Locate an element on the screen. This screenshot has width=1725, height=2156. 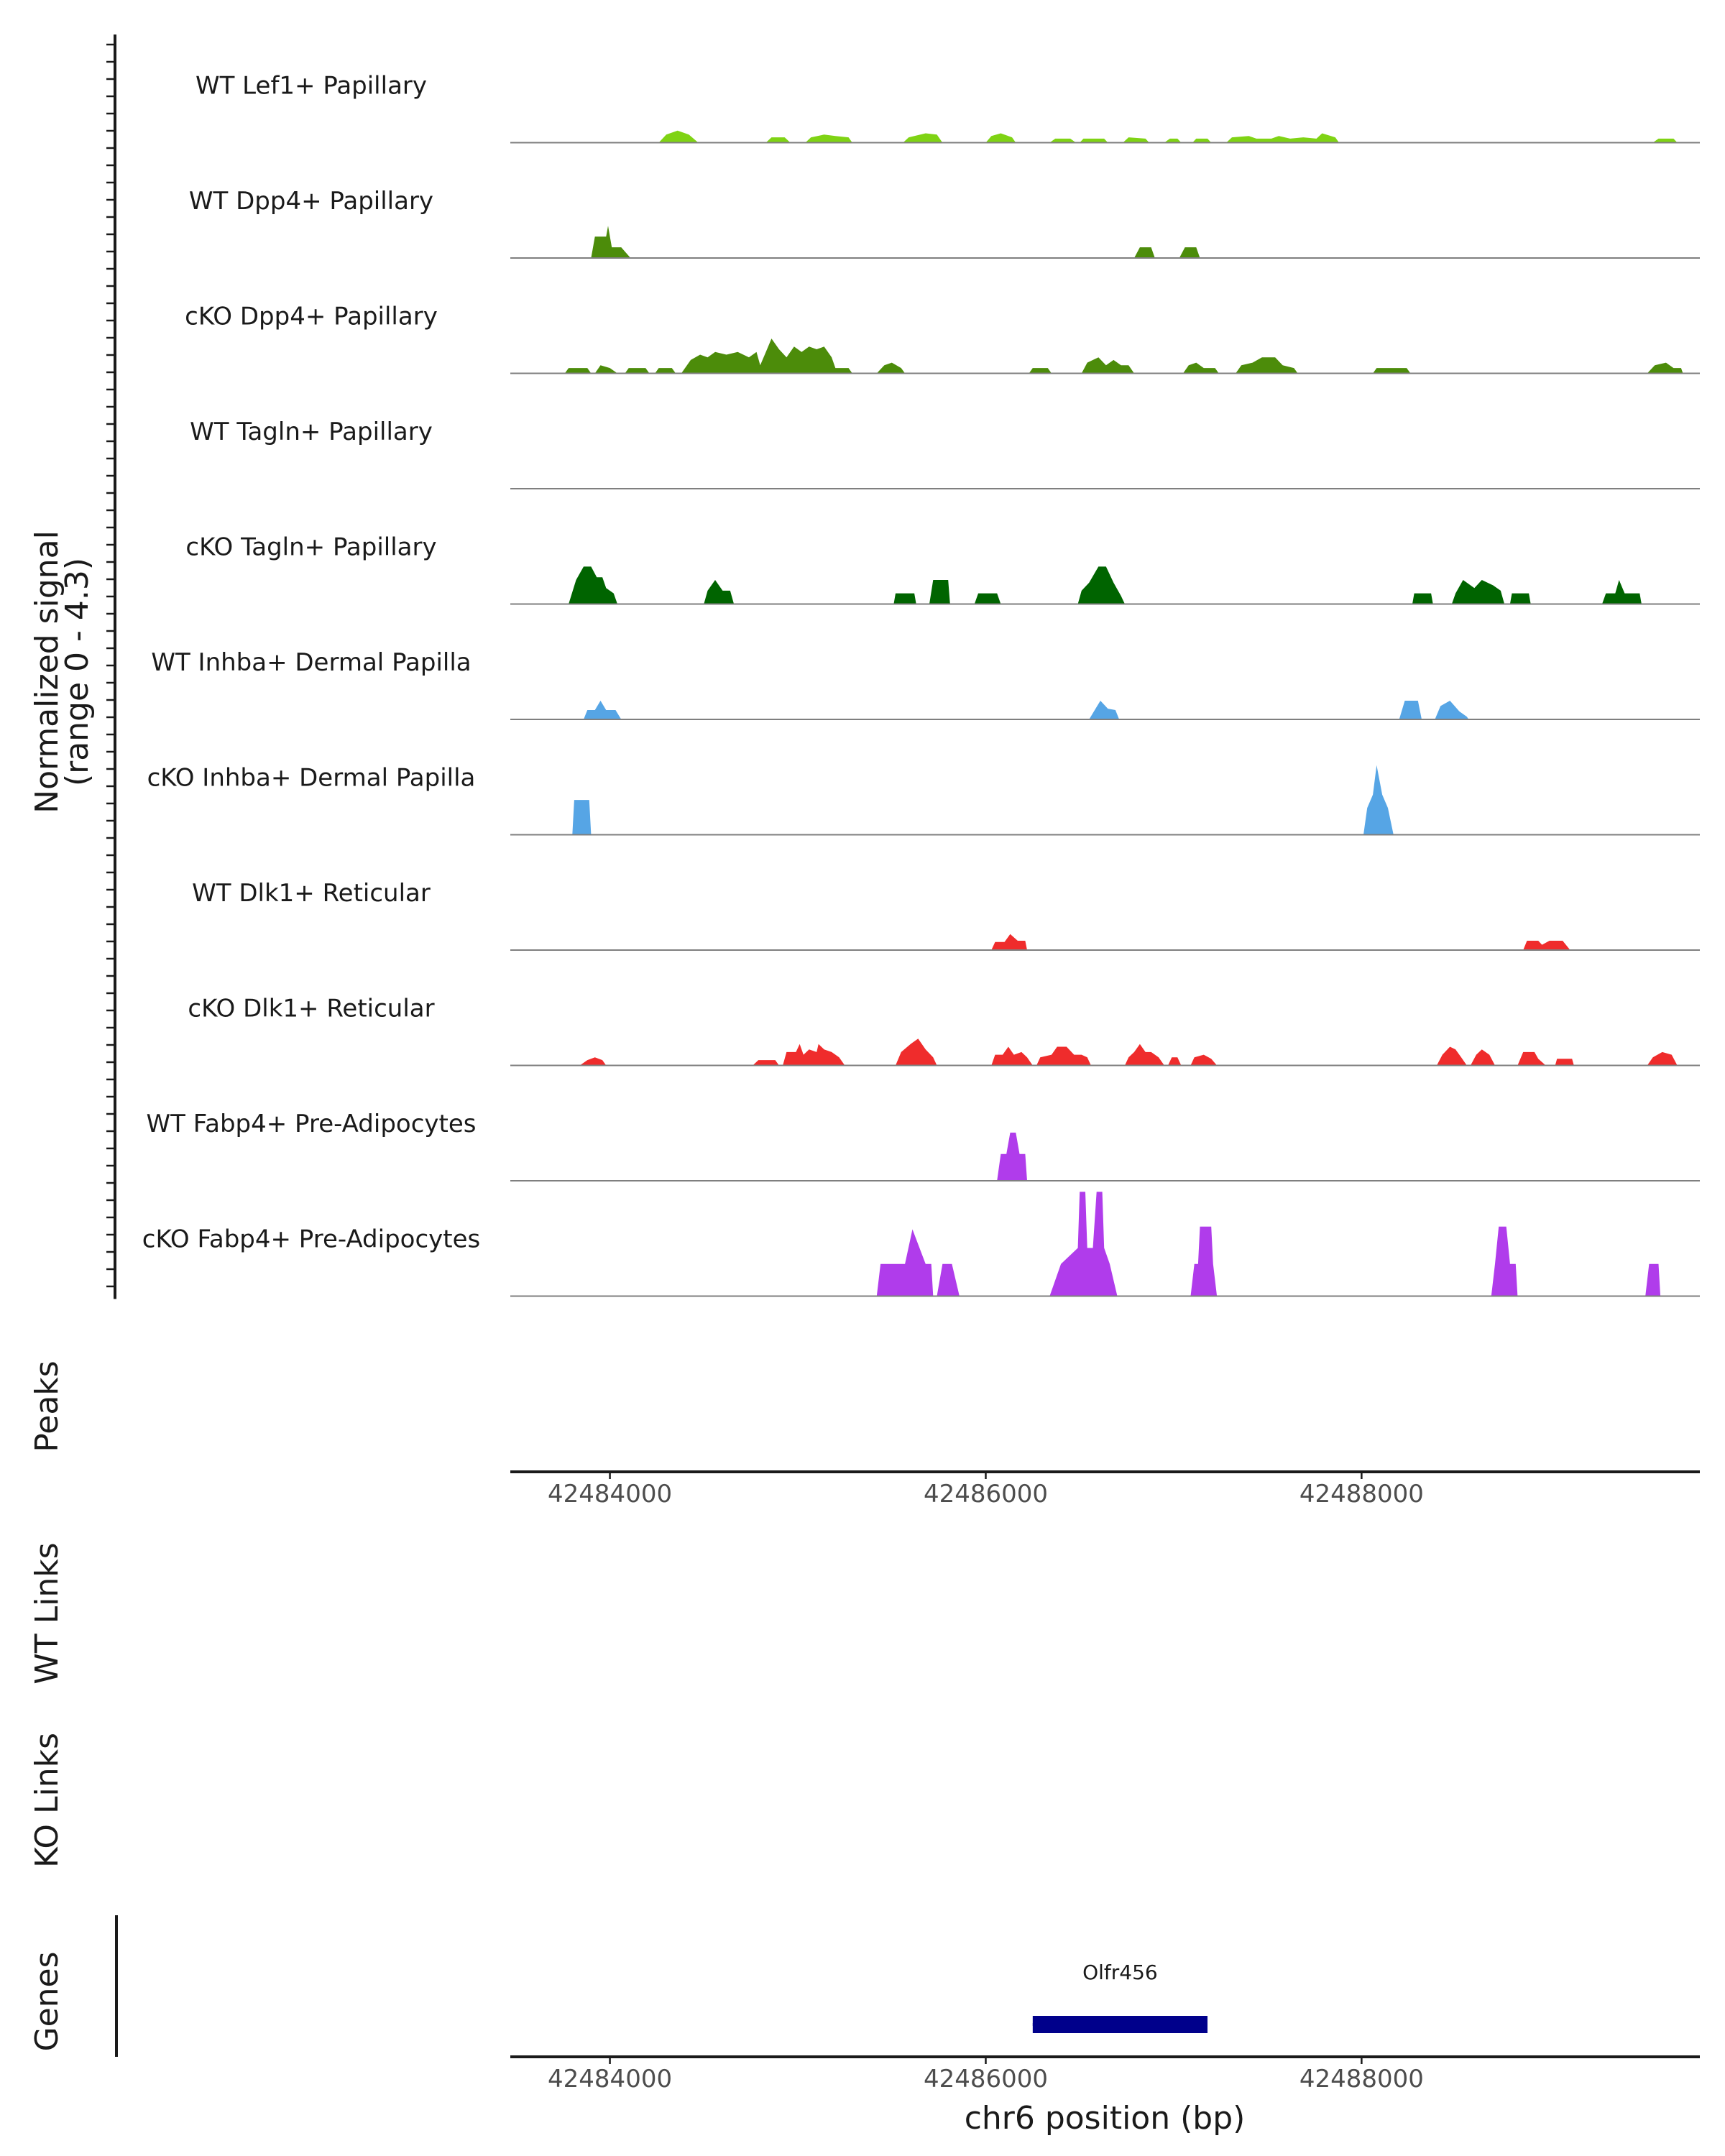
track: cKO Dlk1+ Reticular is located at coordinates (944, 1031).